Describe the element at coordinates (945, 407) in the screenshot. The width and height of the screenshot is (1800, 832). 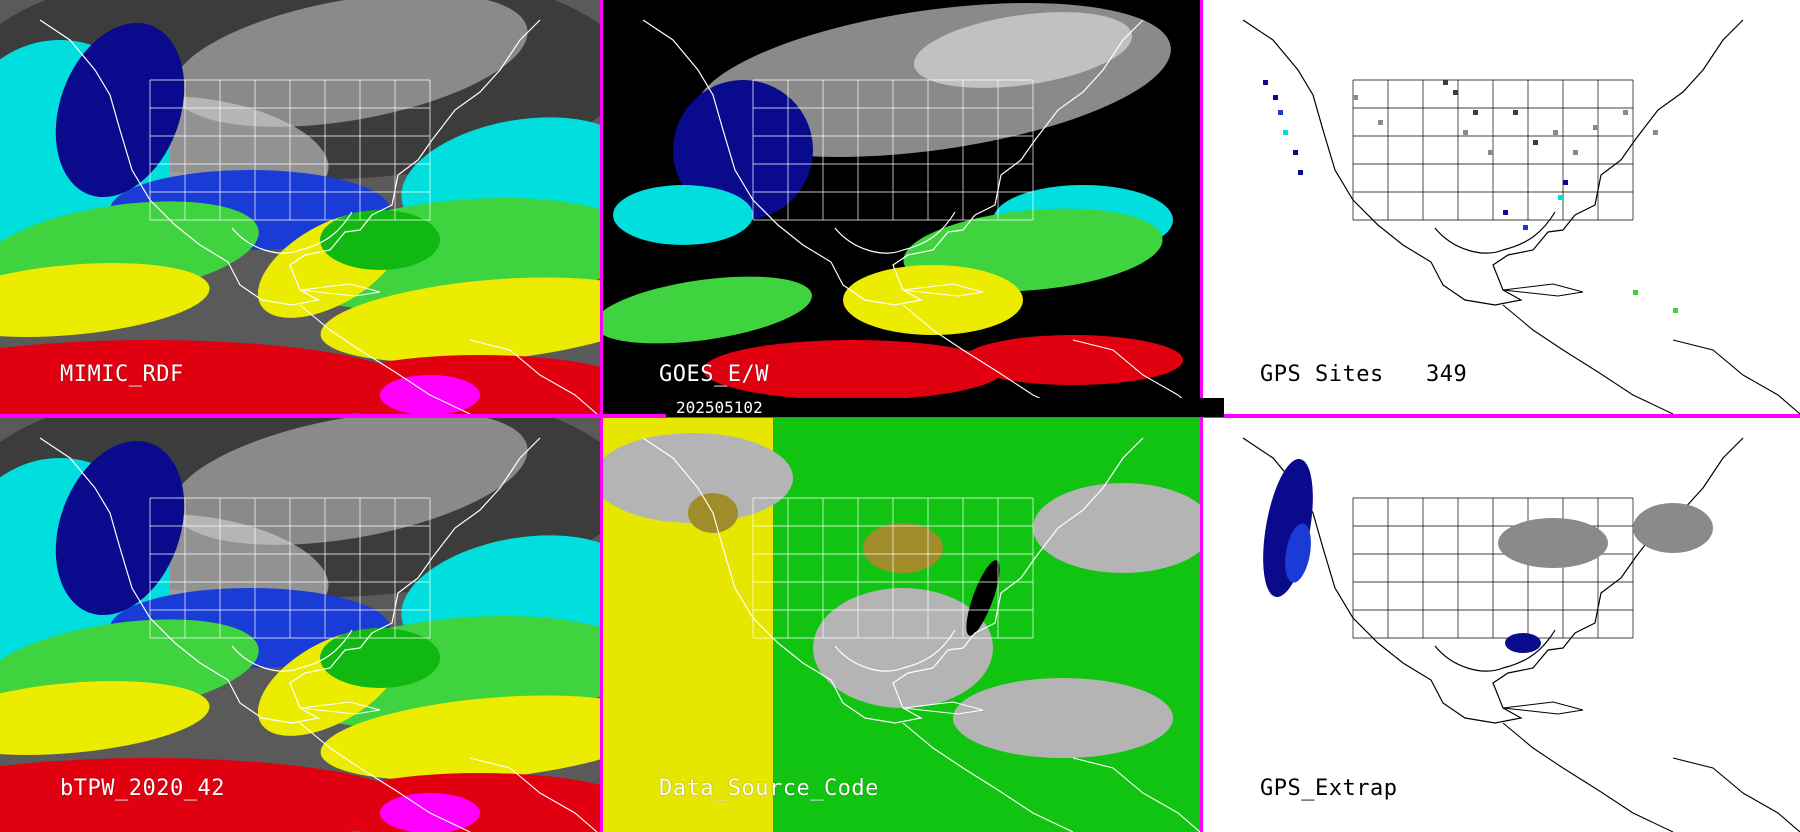
I see `timestamp-bar: 202505102` at that location.